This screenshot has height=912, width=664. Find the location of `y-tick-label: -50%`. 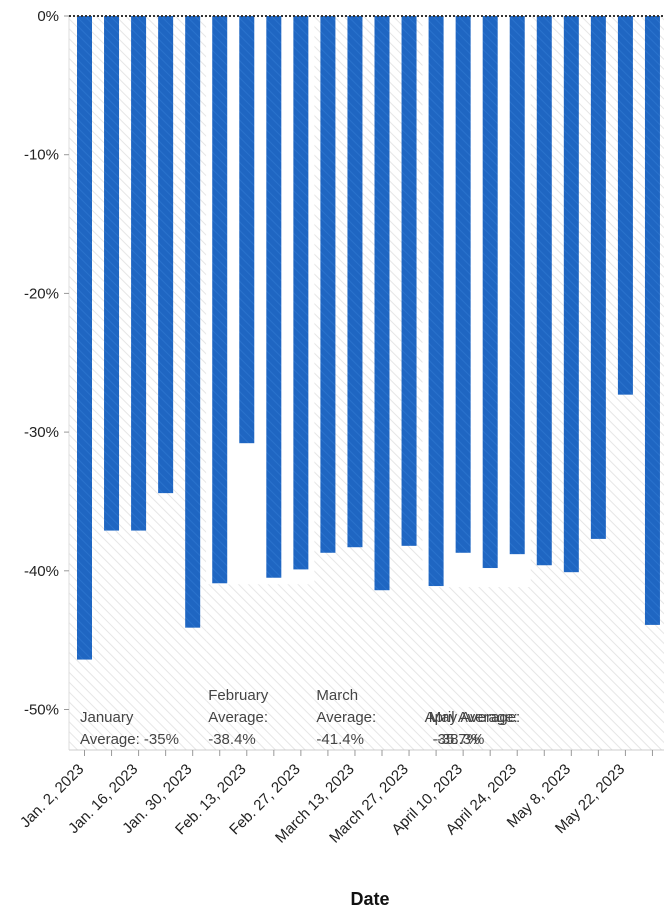

y-tick-label: -50% is located at coordinates (41, 710).